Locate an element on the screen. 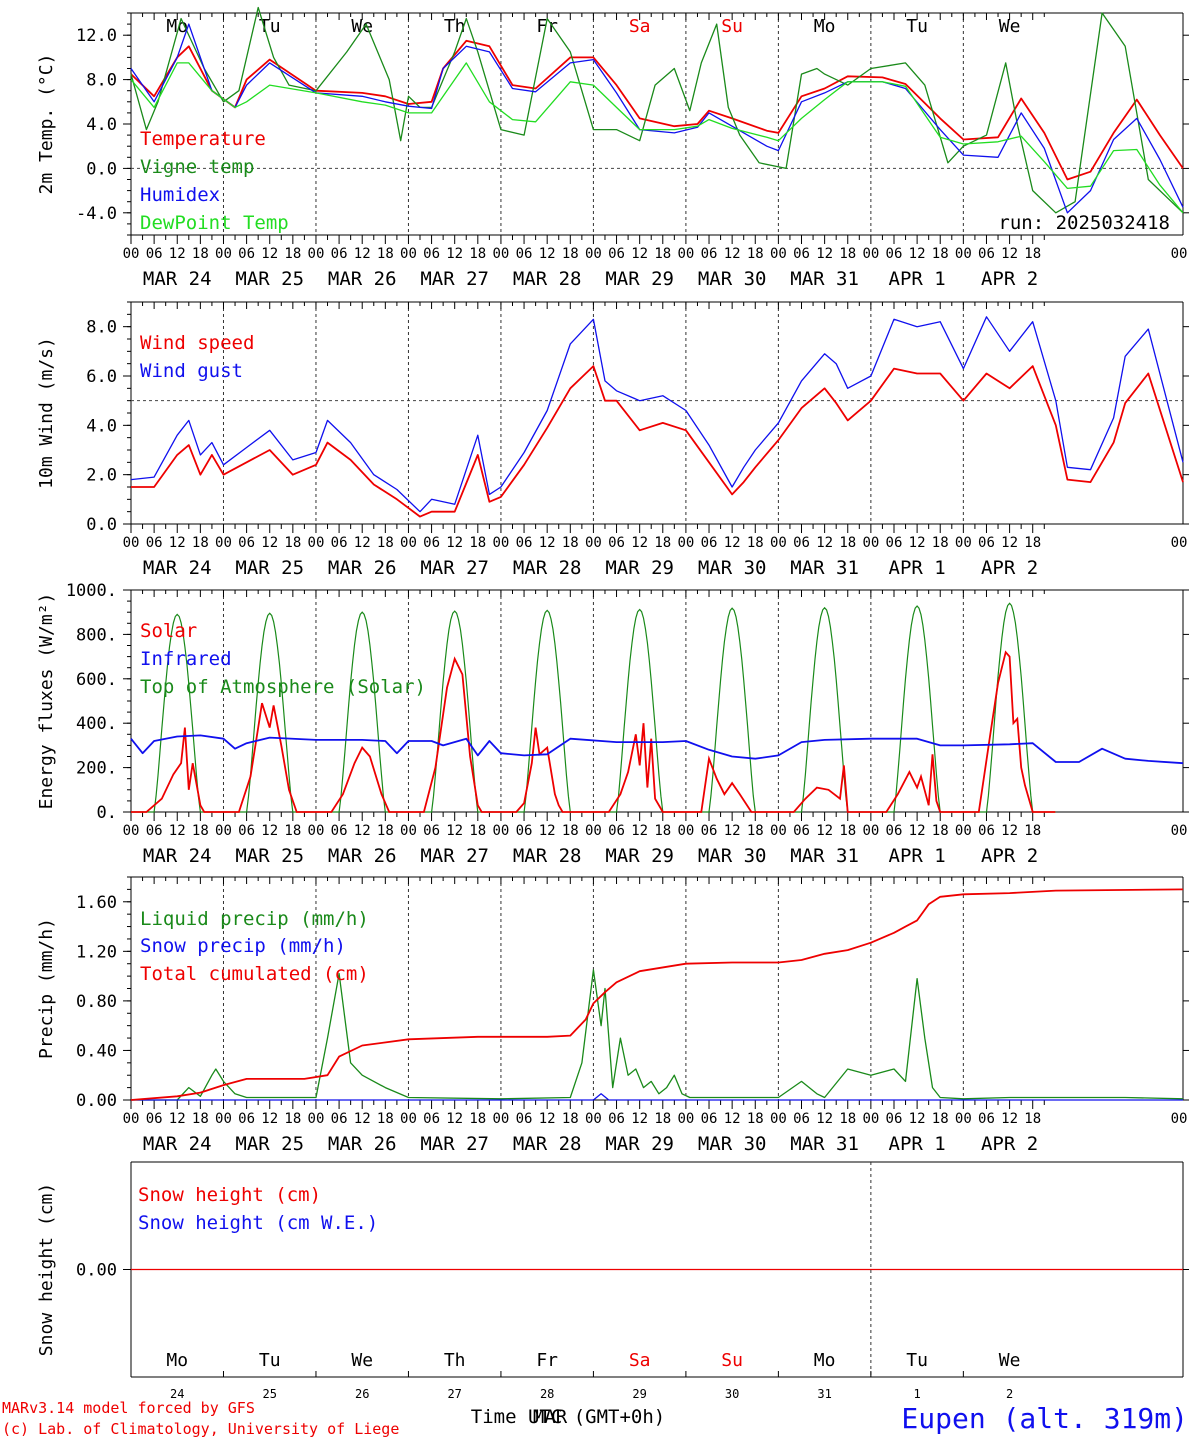 This screenshot has height=1445, width=1194. y-axis-title: Precip (mm/h) is located at coordinates (46, 988).